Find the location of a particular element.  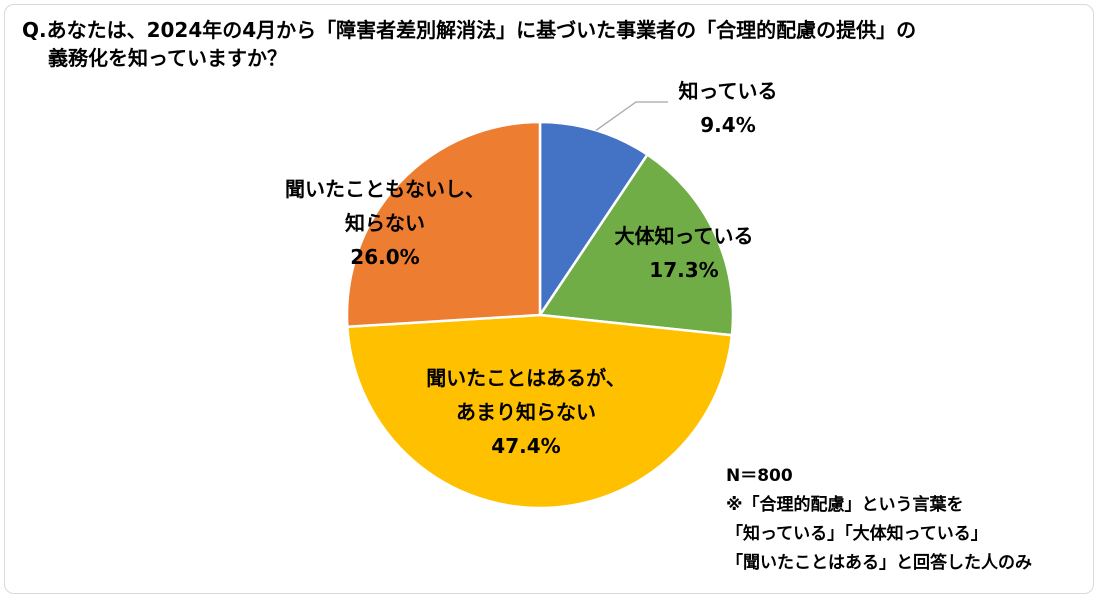

slice-value-label-4: 26.0% is located at coordinates (384, 257).